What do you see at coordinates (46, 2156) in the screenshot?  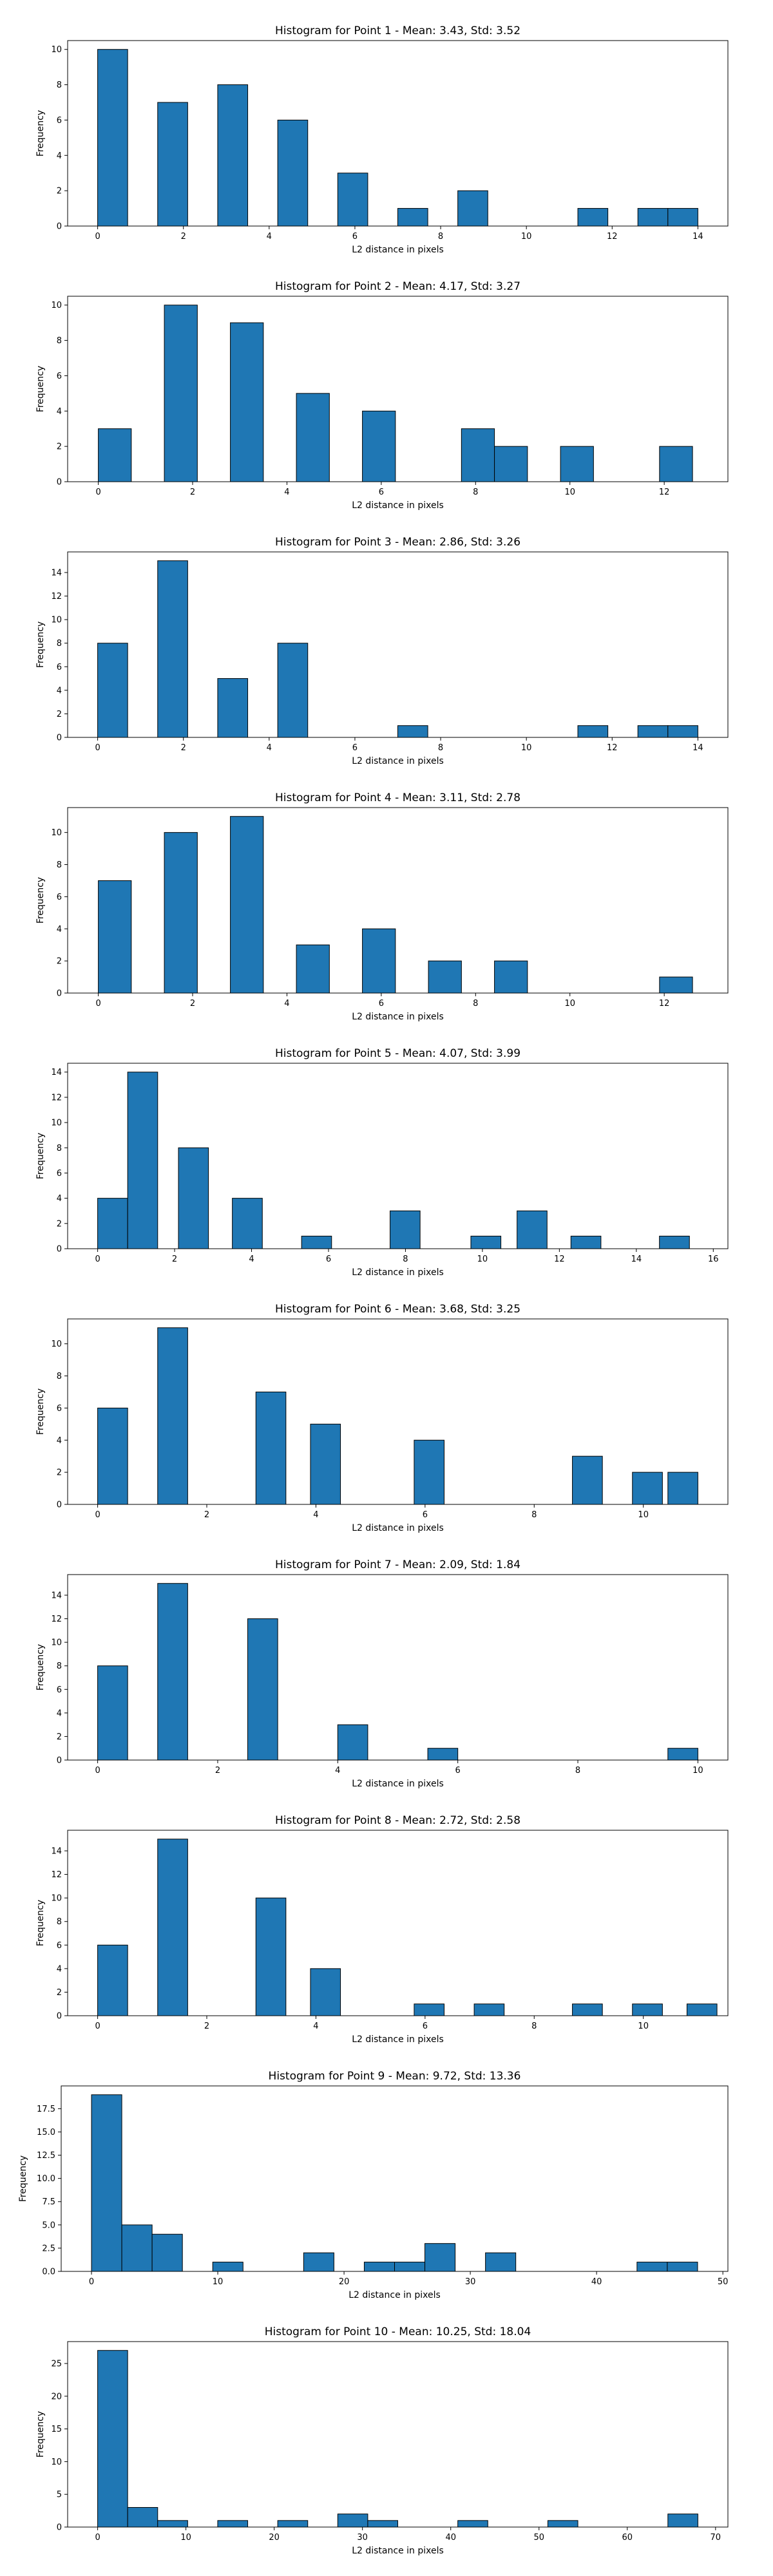 I see `y-tick-label: 12.5` at bounding box center [46, 2156].